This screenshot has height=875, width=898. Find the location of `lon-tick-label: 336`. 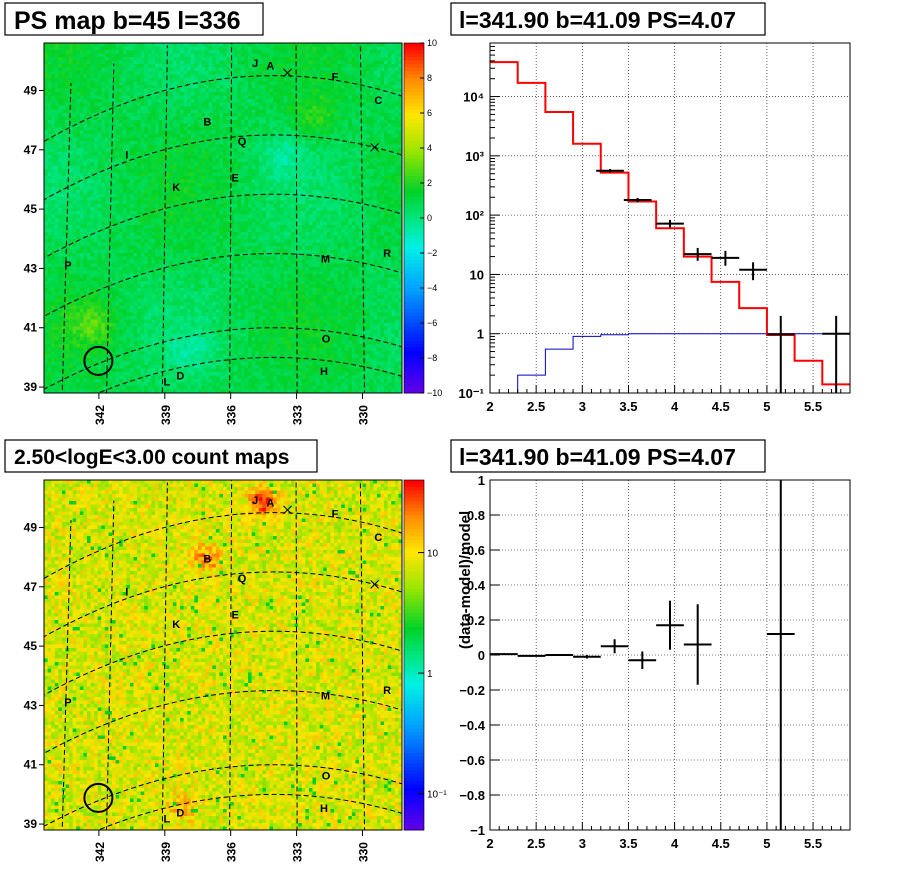

lon-tick-label: 336 is located at coordinates (232, 415).